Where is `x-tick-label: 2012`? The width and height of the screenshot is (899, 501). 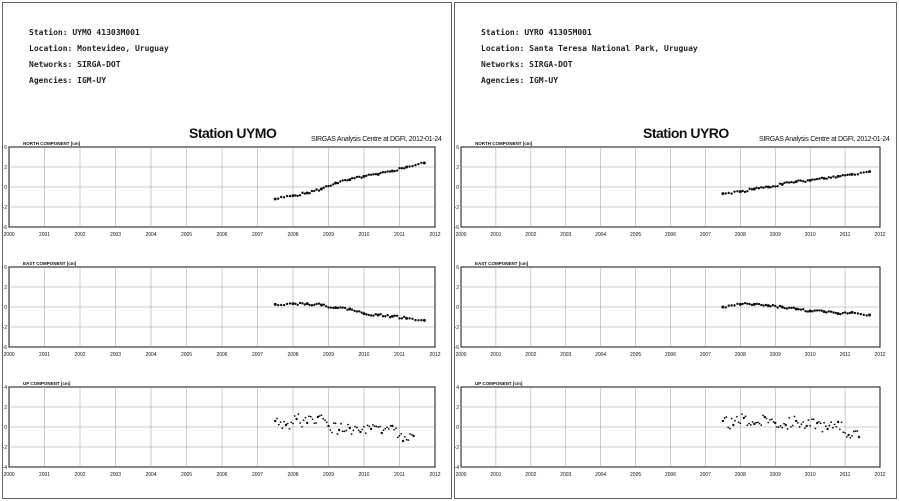 x-tick-label: 2012 is located at coordinates (434, 355).